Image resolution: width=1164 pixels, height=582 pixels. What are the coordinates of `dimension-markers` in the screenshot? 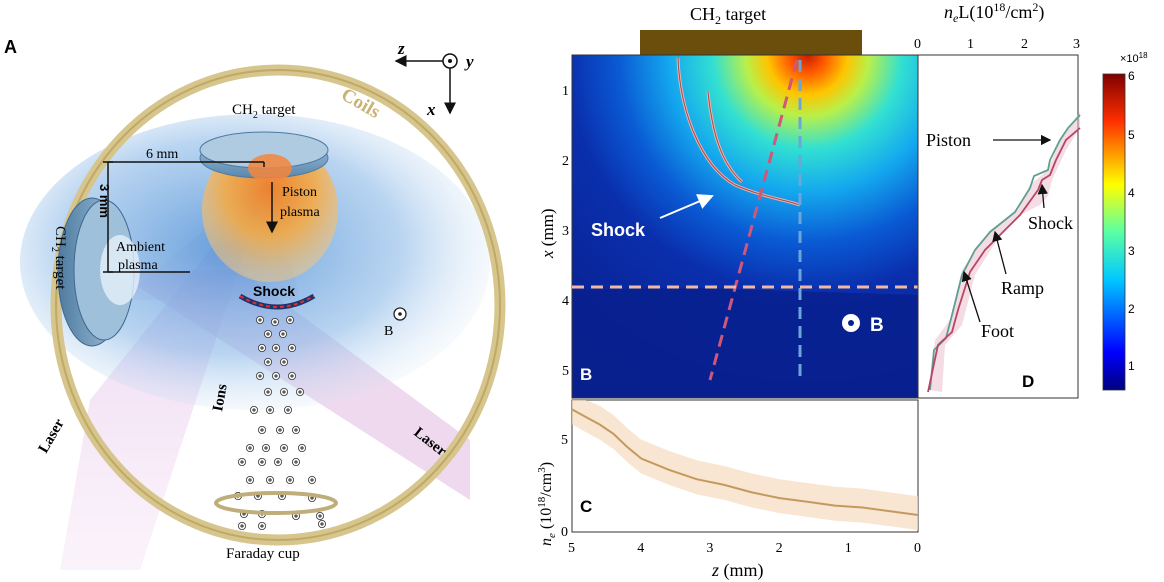 It's located at (190, 217).